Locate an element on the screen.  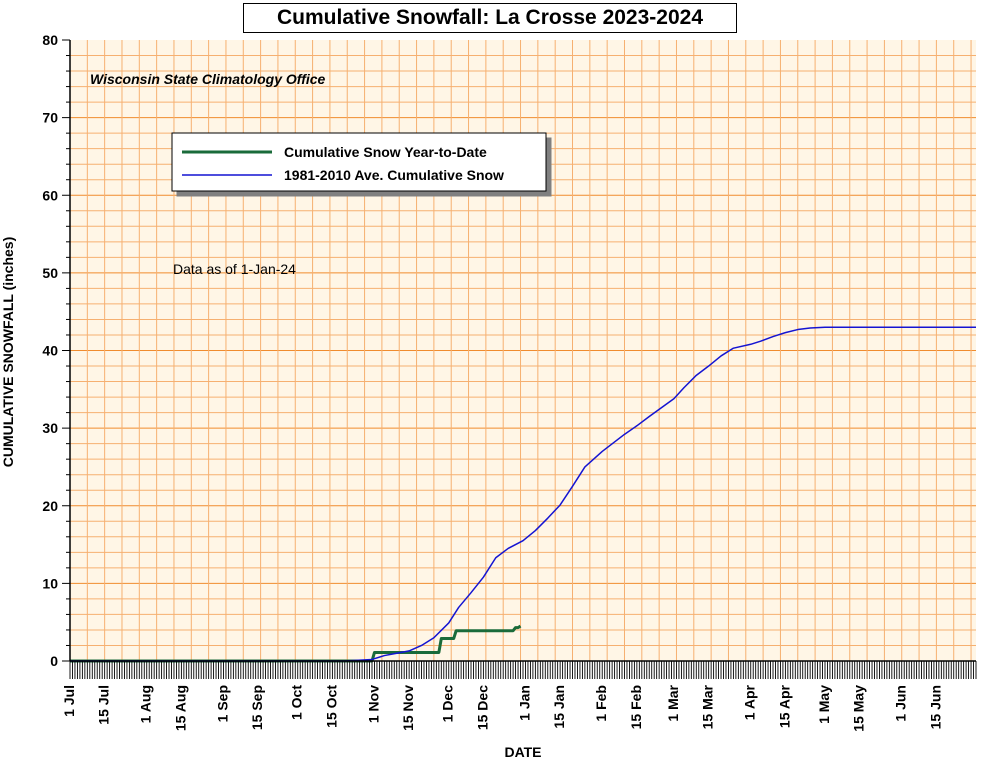
x-tick-label: 1 Nov is located at coordinates (374, 704).